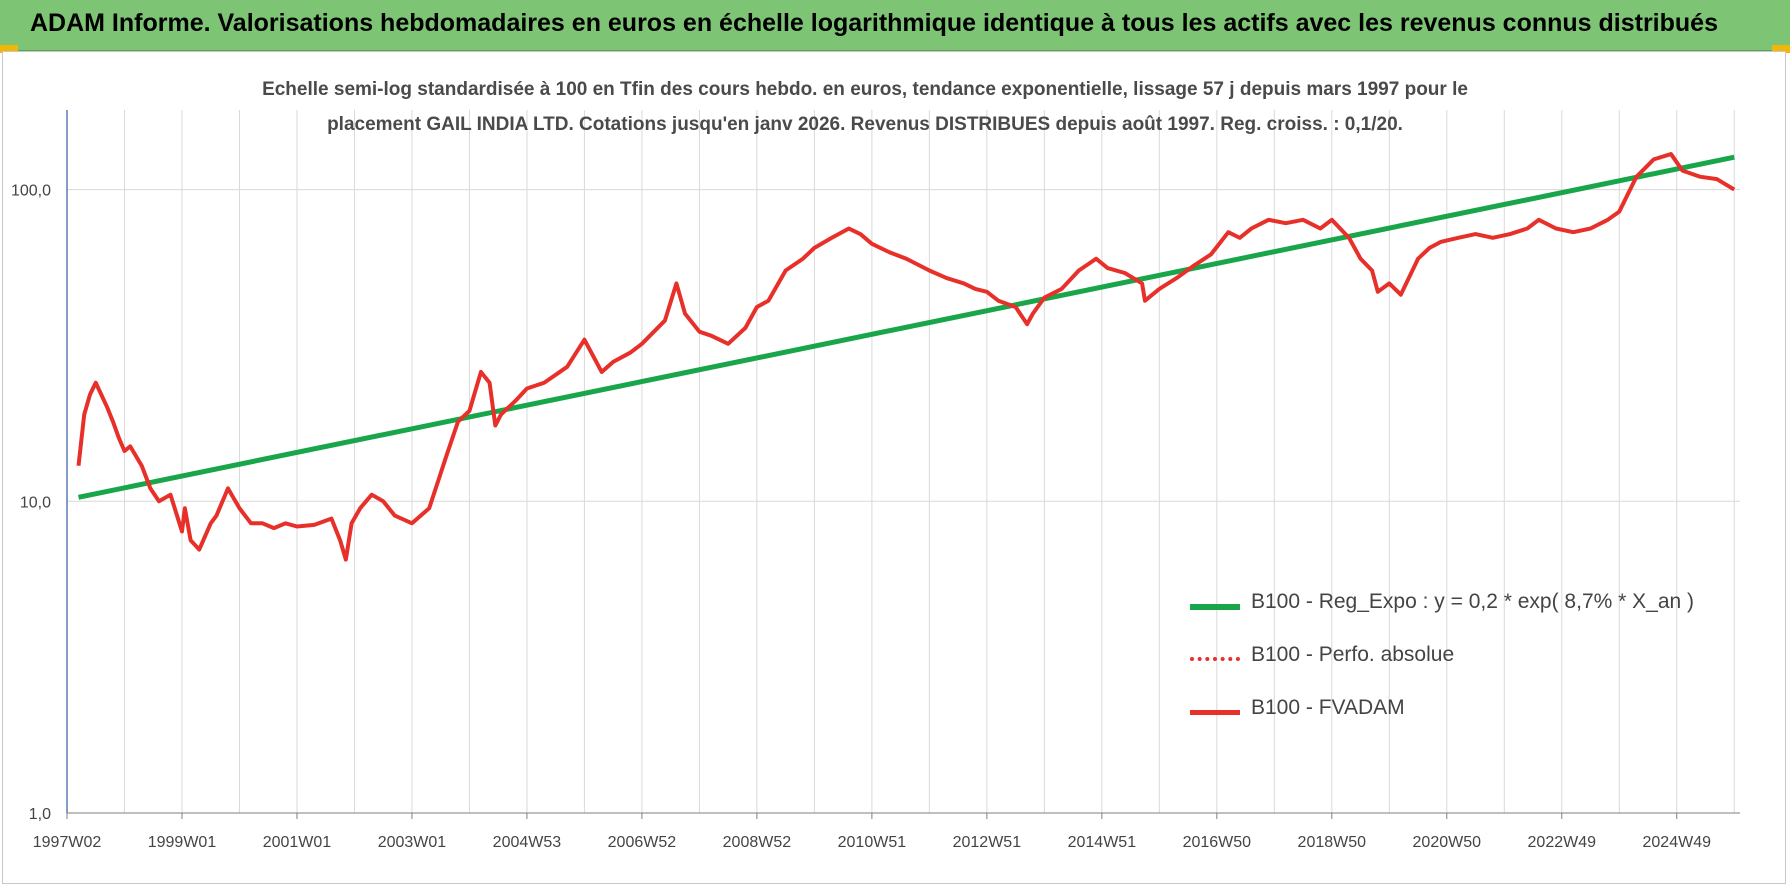 The height and width of the screenshot is (887, 1790). I want to click on x-tick-label: 2014W51, so click(1102, 842).